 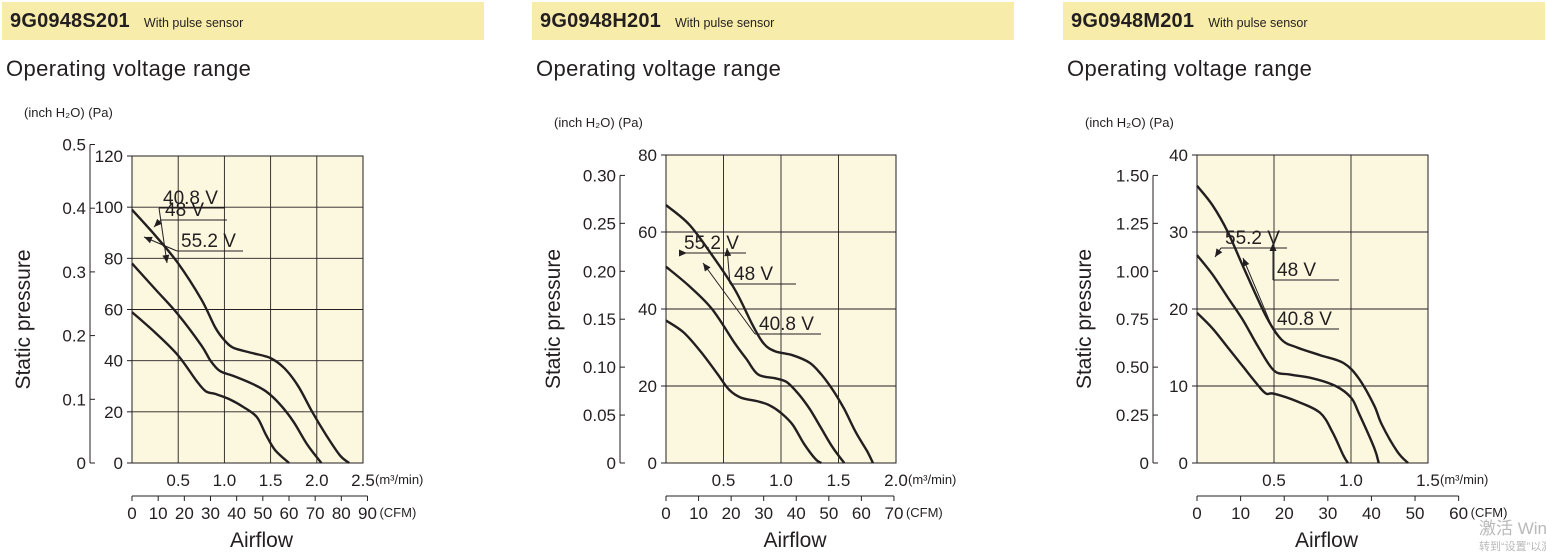 I want to click on m3-tick-label: 2.5, so click(x=363, y=480).